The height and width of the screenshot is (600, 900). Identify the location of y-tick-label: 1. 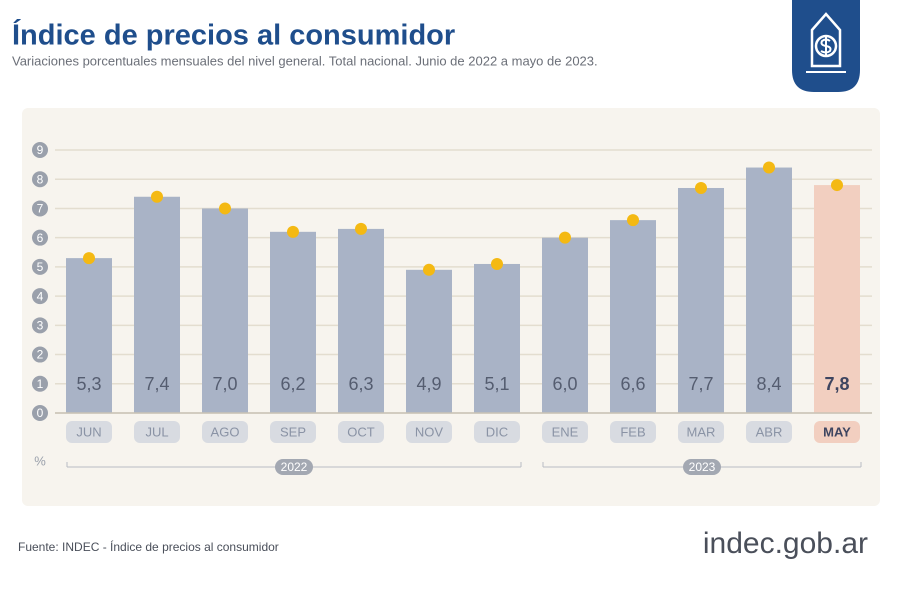
(40, 384).